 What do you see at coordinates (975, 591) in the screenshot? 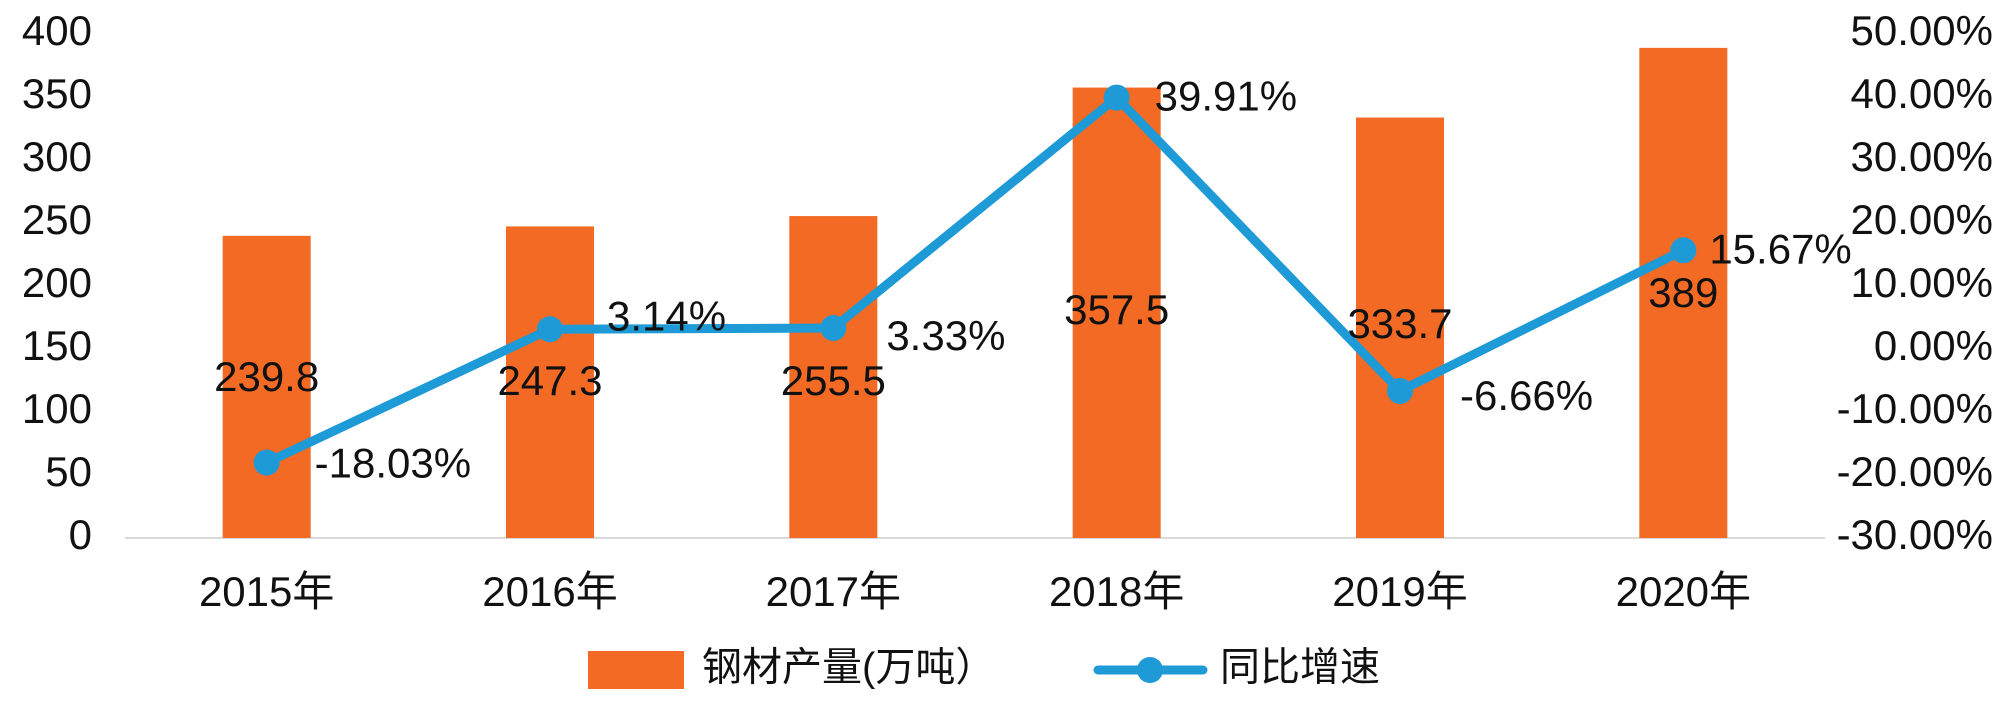
I see `x-axis-categories: 2015年 2016年 2017年 2018年 2019年 2020年` at bounding box center [975, 591].